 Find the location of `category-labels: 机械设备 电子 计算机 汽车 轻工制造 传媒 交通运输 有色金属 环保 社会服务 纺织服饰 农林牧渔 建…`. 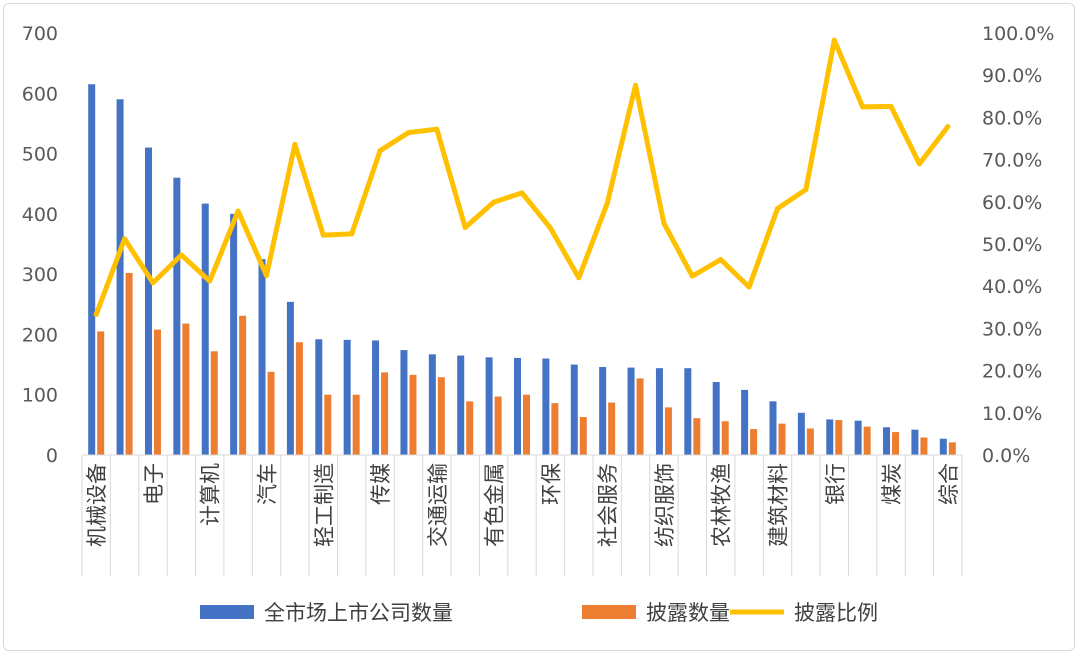

category-labels: 机械设备 电子 计算机 汽车 轻工制造 传媒 交通运输 有色金属 环保 社会服务 纺织服饰 农林牧渔 建… is located at coordinates (523, 505).